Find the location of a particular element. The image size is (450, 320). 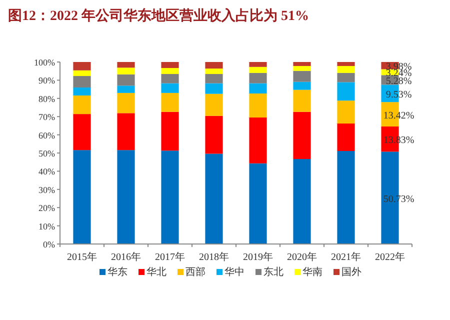

legend-label: 华中 is located at coordinates (234, 272).